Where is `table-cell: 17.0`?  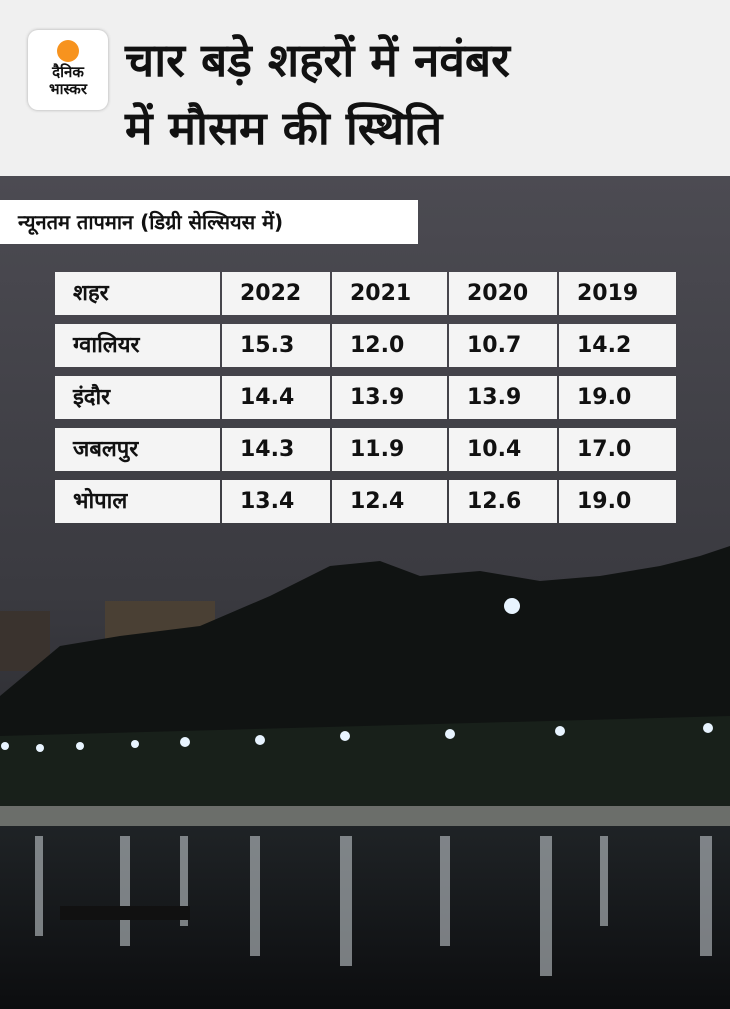
table-cell: 17.0 is located at coordinates (617, 449).